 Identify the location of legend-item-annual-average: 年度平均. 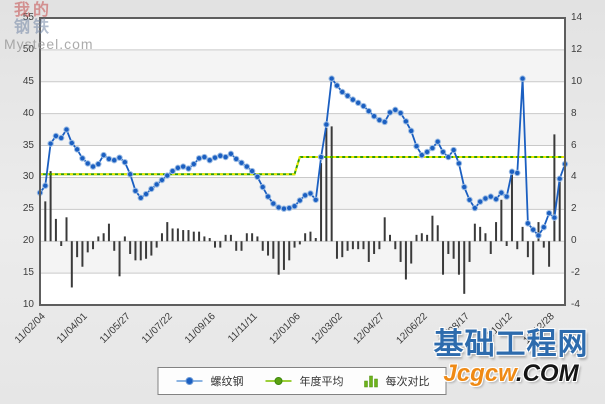
(304, 381).